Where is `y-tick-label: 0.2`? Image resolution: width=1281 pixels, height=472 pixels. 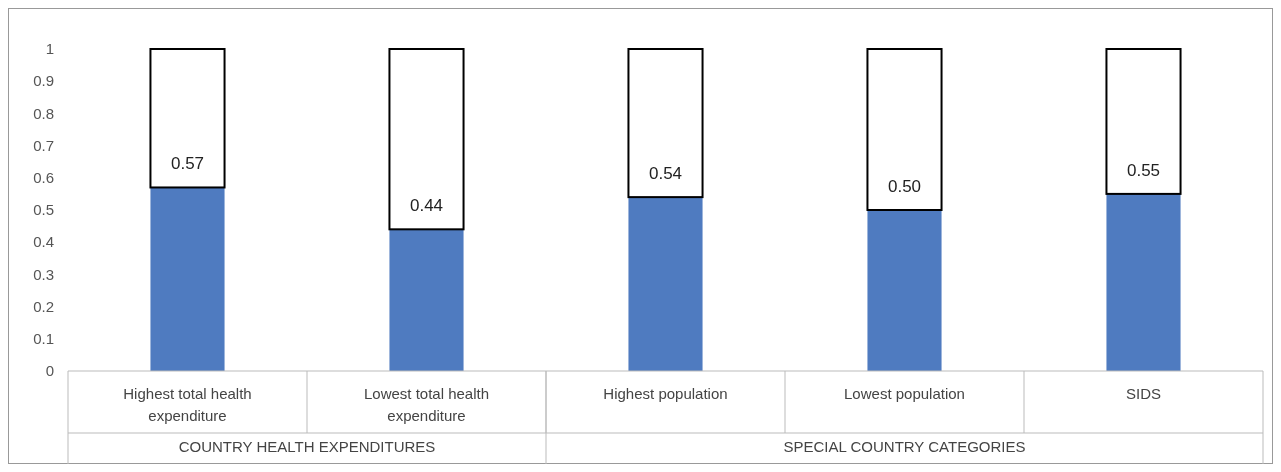 y-tick-label: 0.2 is located at coordinates (43, 306).